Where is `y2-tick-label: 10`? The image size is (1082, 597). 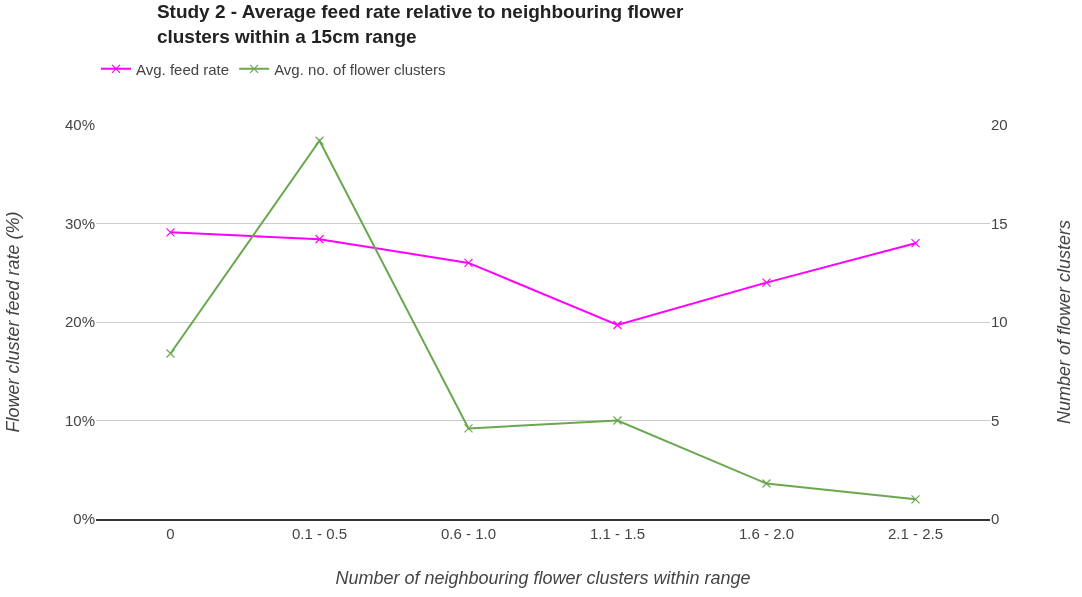 y2-tick-label: 10 is located at coordinates (999, 322).